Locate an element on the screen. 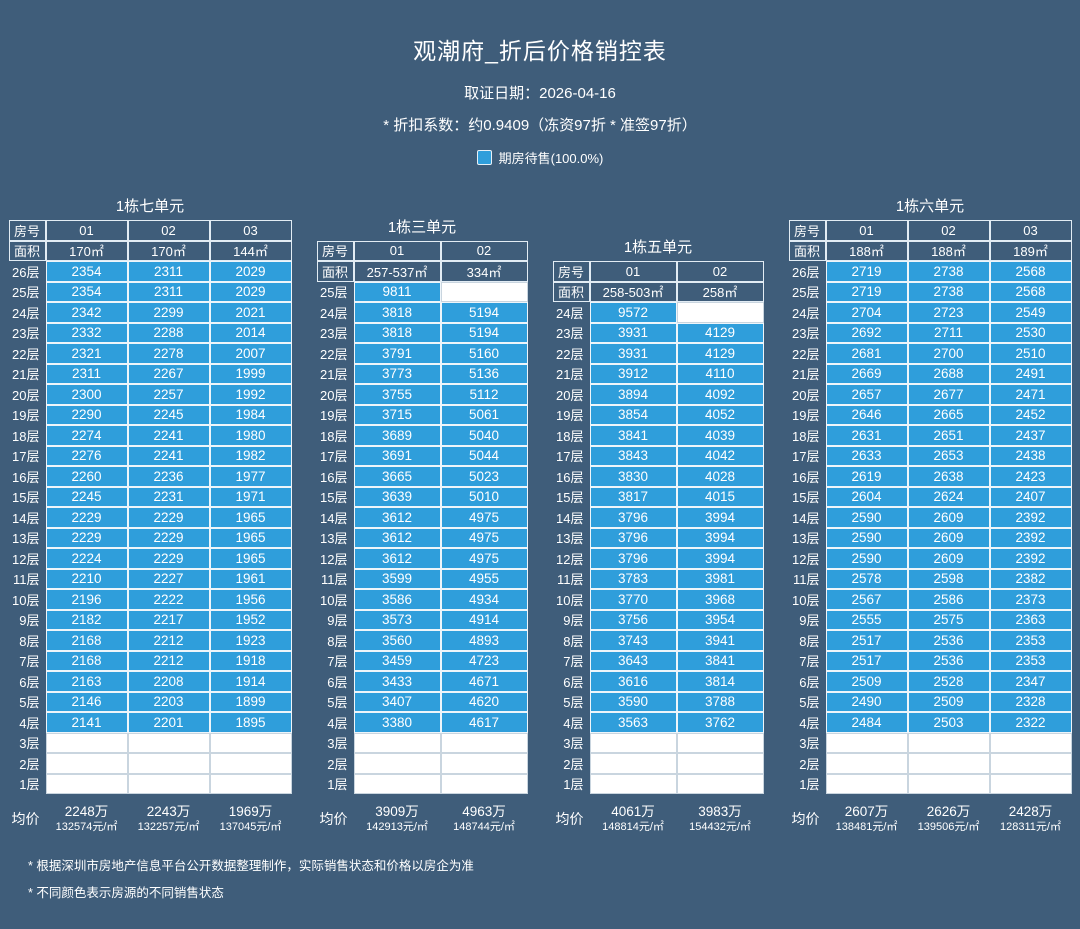 The width and height of the screenshot is (1080, 929). floor-label: 7层 is located at coordinates (809, 662).